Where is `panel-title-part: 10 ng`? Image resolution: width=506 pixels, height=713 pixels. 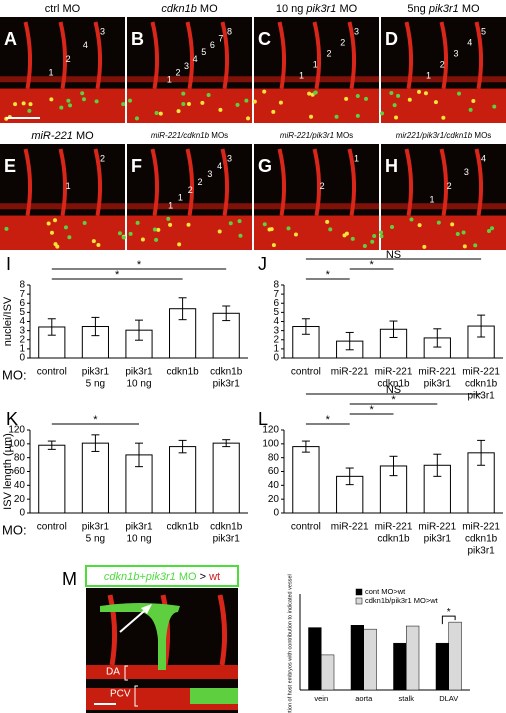 panel-title-part: 10 ng is located at coordinates (291, 9).